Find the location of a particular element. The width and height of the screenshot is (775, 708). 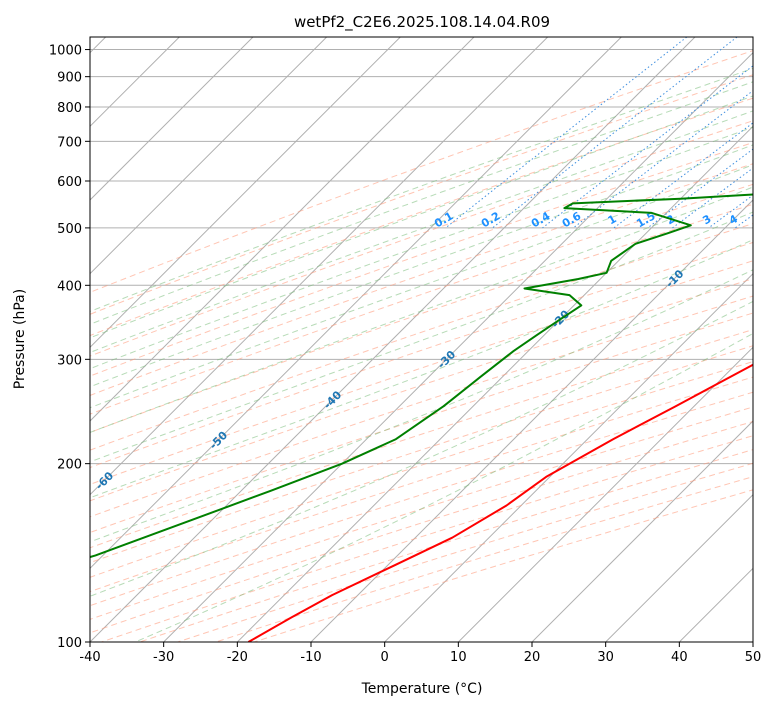

mixing-ratio-label: 0.6 is located at coordinates (572, 219).